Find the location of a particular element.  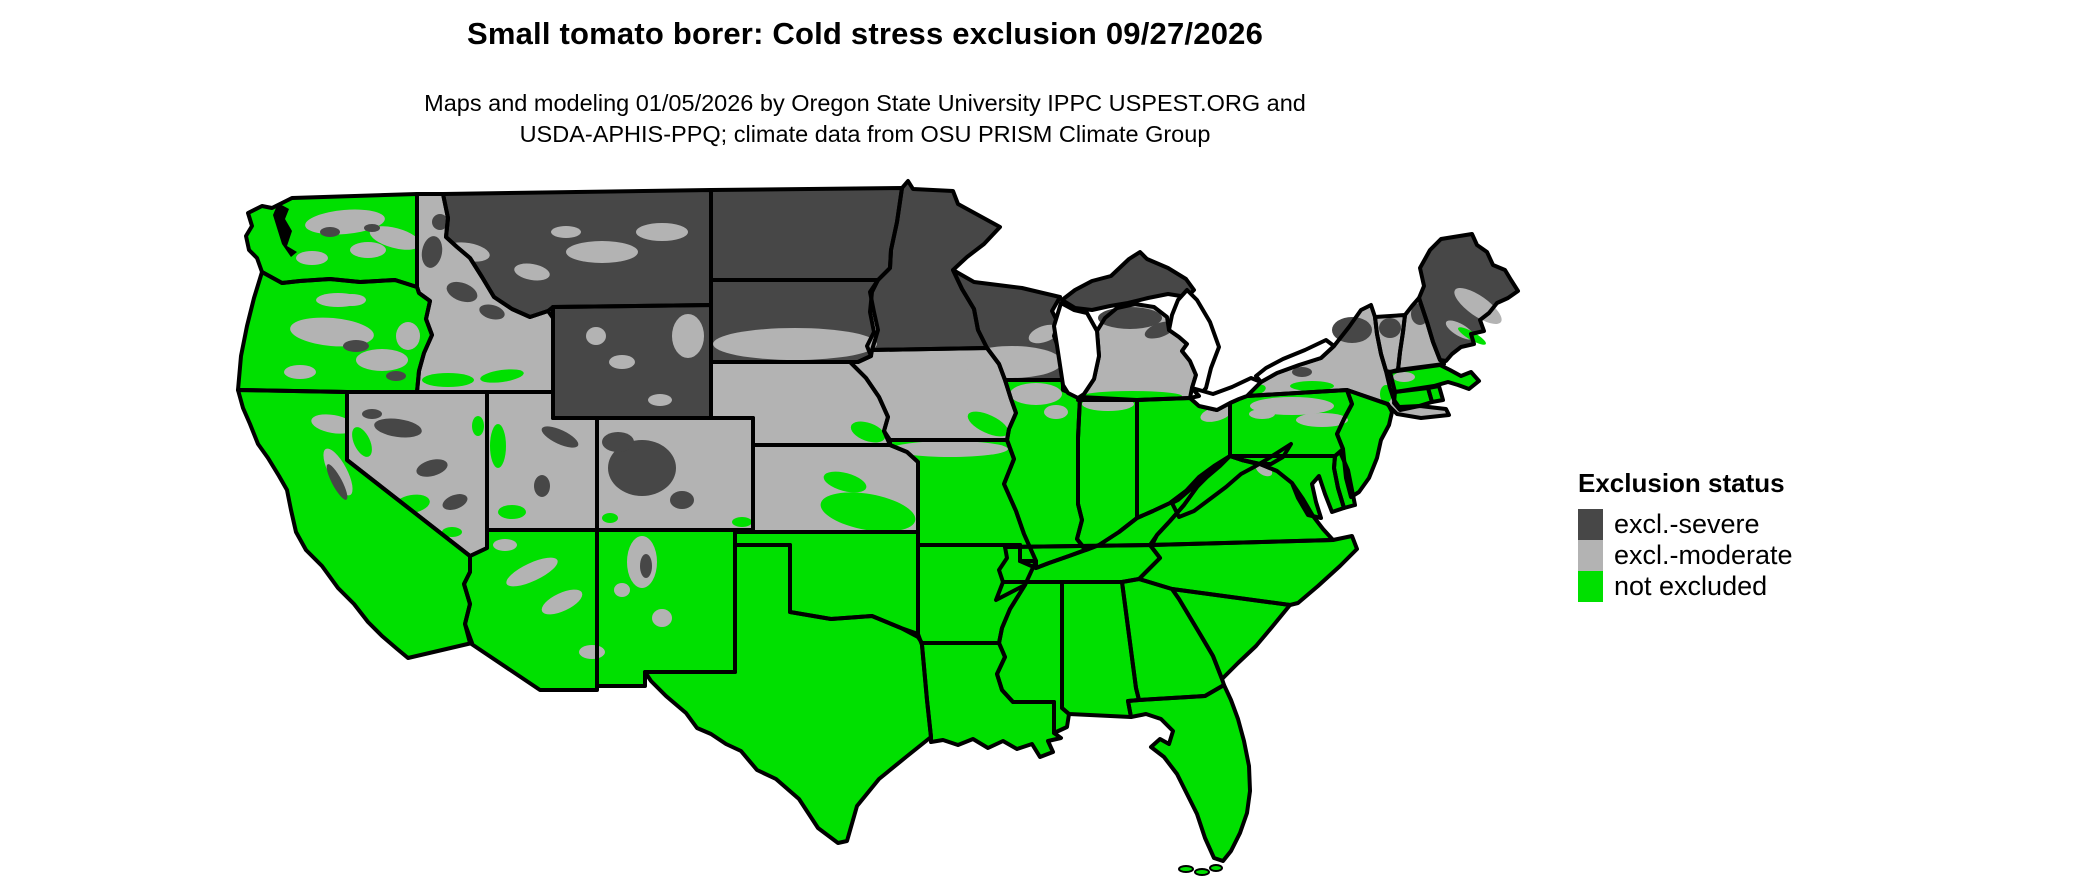

legend-swatch-not-excluded is located at coordinates (1590, 586).